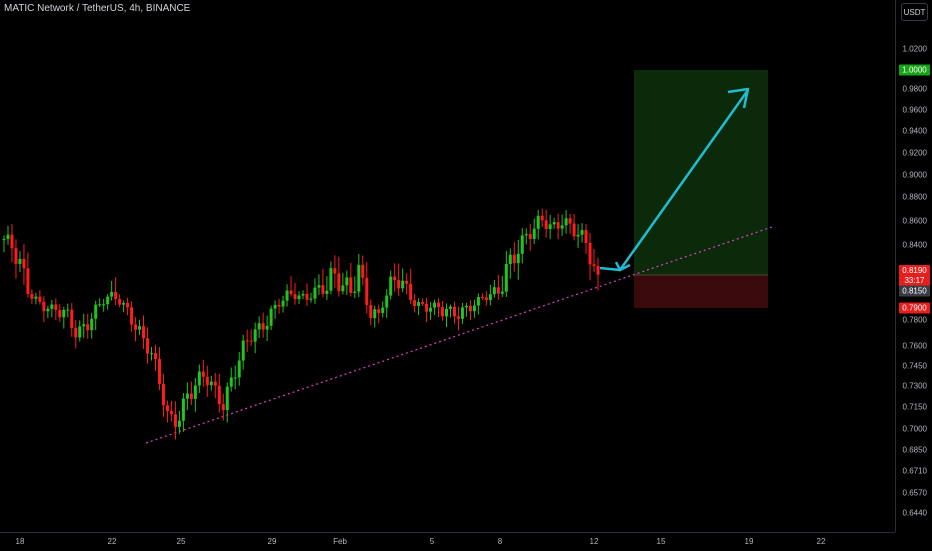  What do you see at coordinates (914, 49) in the screenshot?
I see `price-tick: 1.0200` at bounding box center [914, 49].